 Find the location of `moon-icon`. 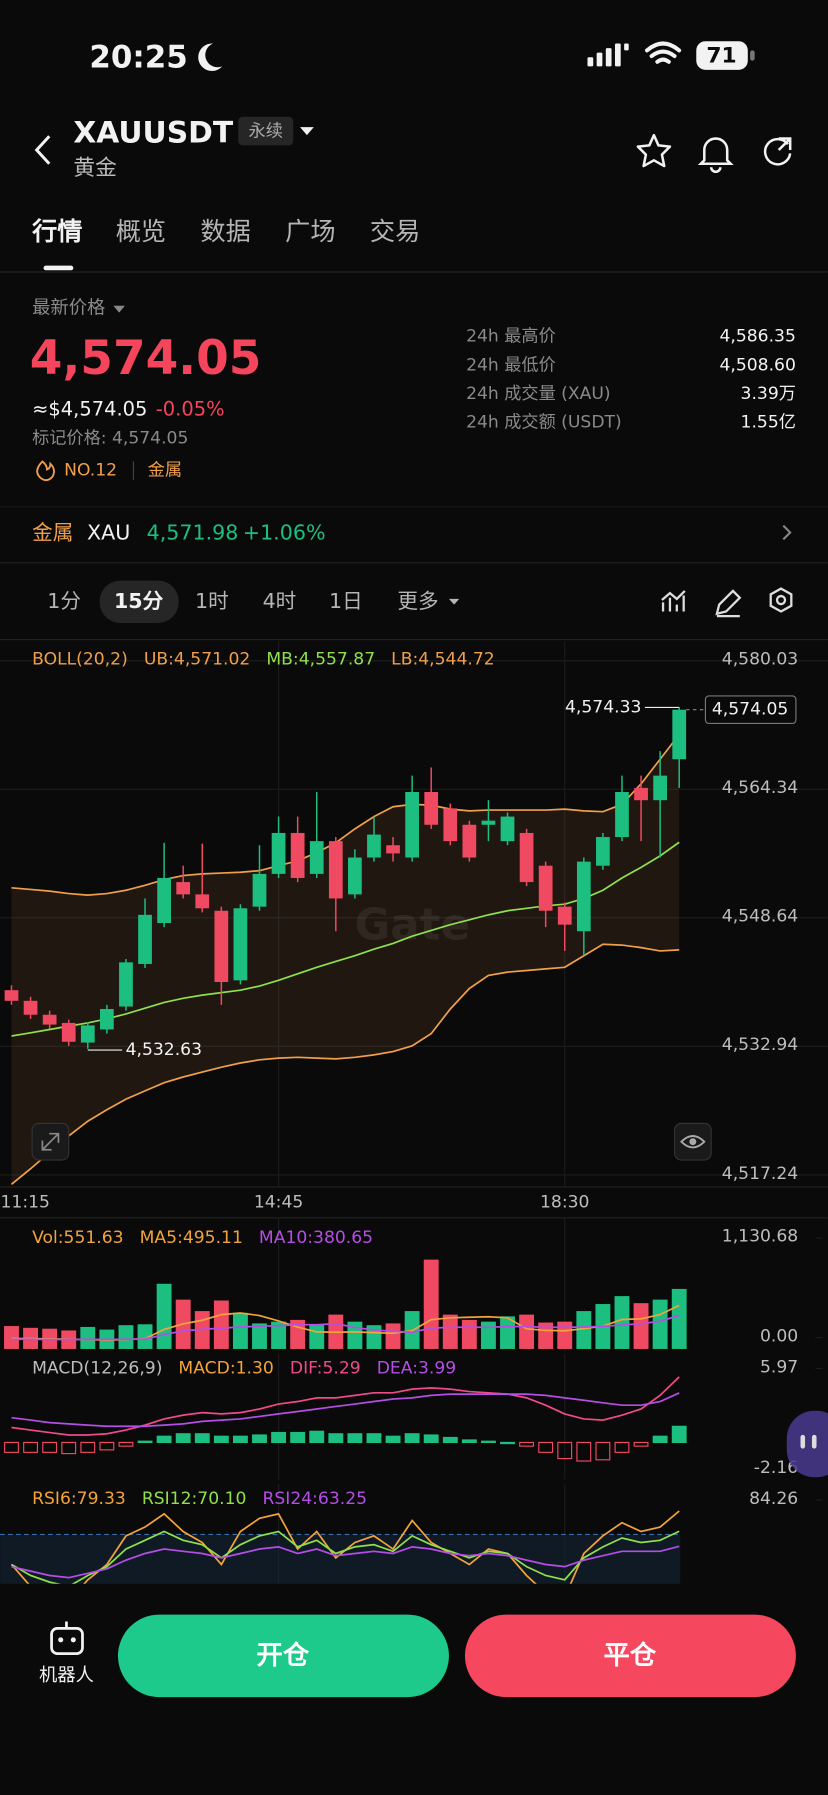

moon-icon is located at coordinates (210, 57).